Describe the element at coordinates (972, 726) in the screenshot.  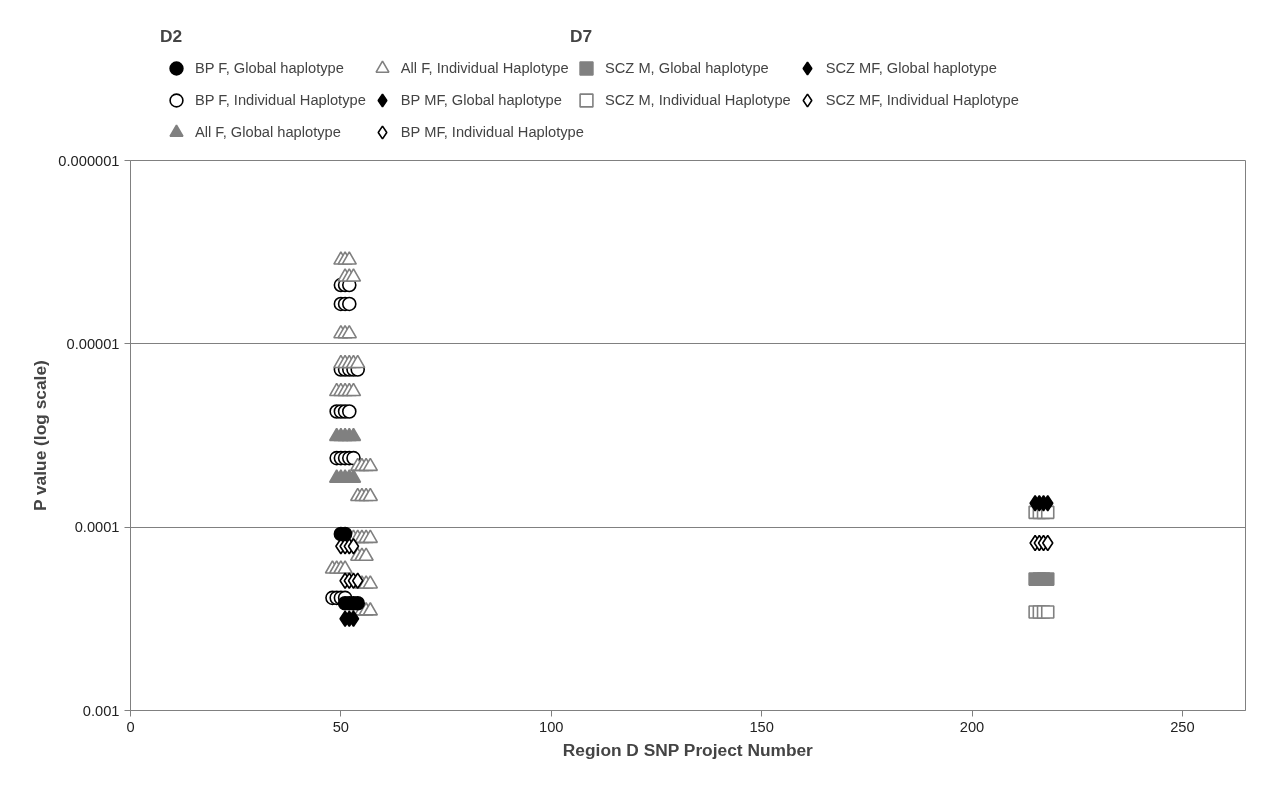
I see `x-tick-label: 200` at that location.